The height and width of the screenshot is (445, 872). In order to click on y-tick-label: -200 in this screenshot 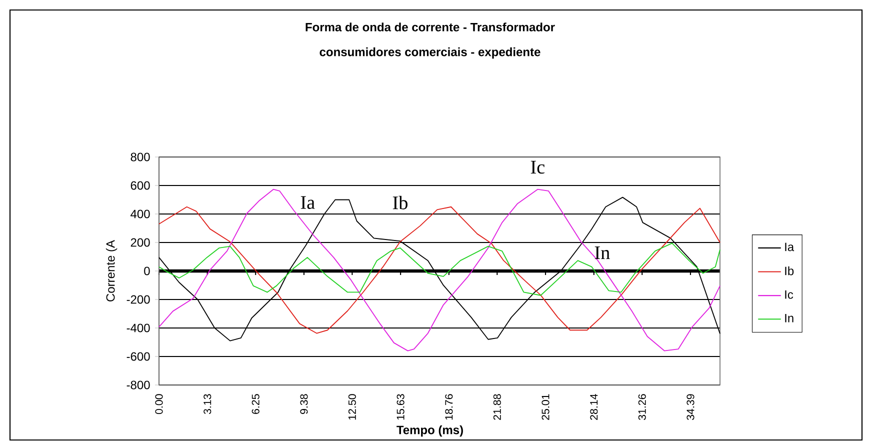, I will do `click(138, 299)`.